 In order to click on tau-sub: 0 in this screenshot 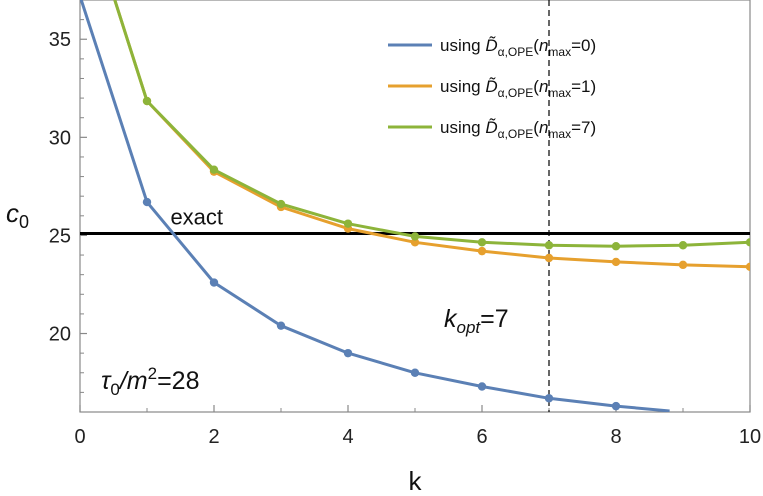, I will do `click(114, 389)`.